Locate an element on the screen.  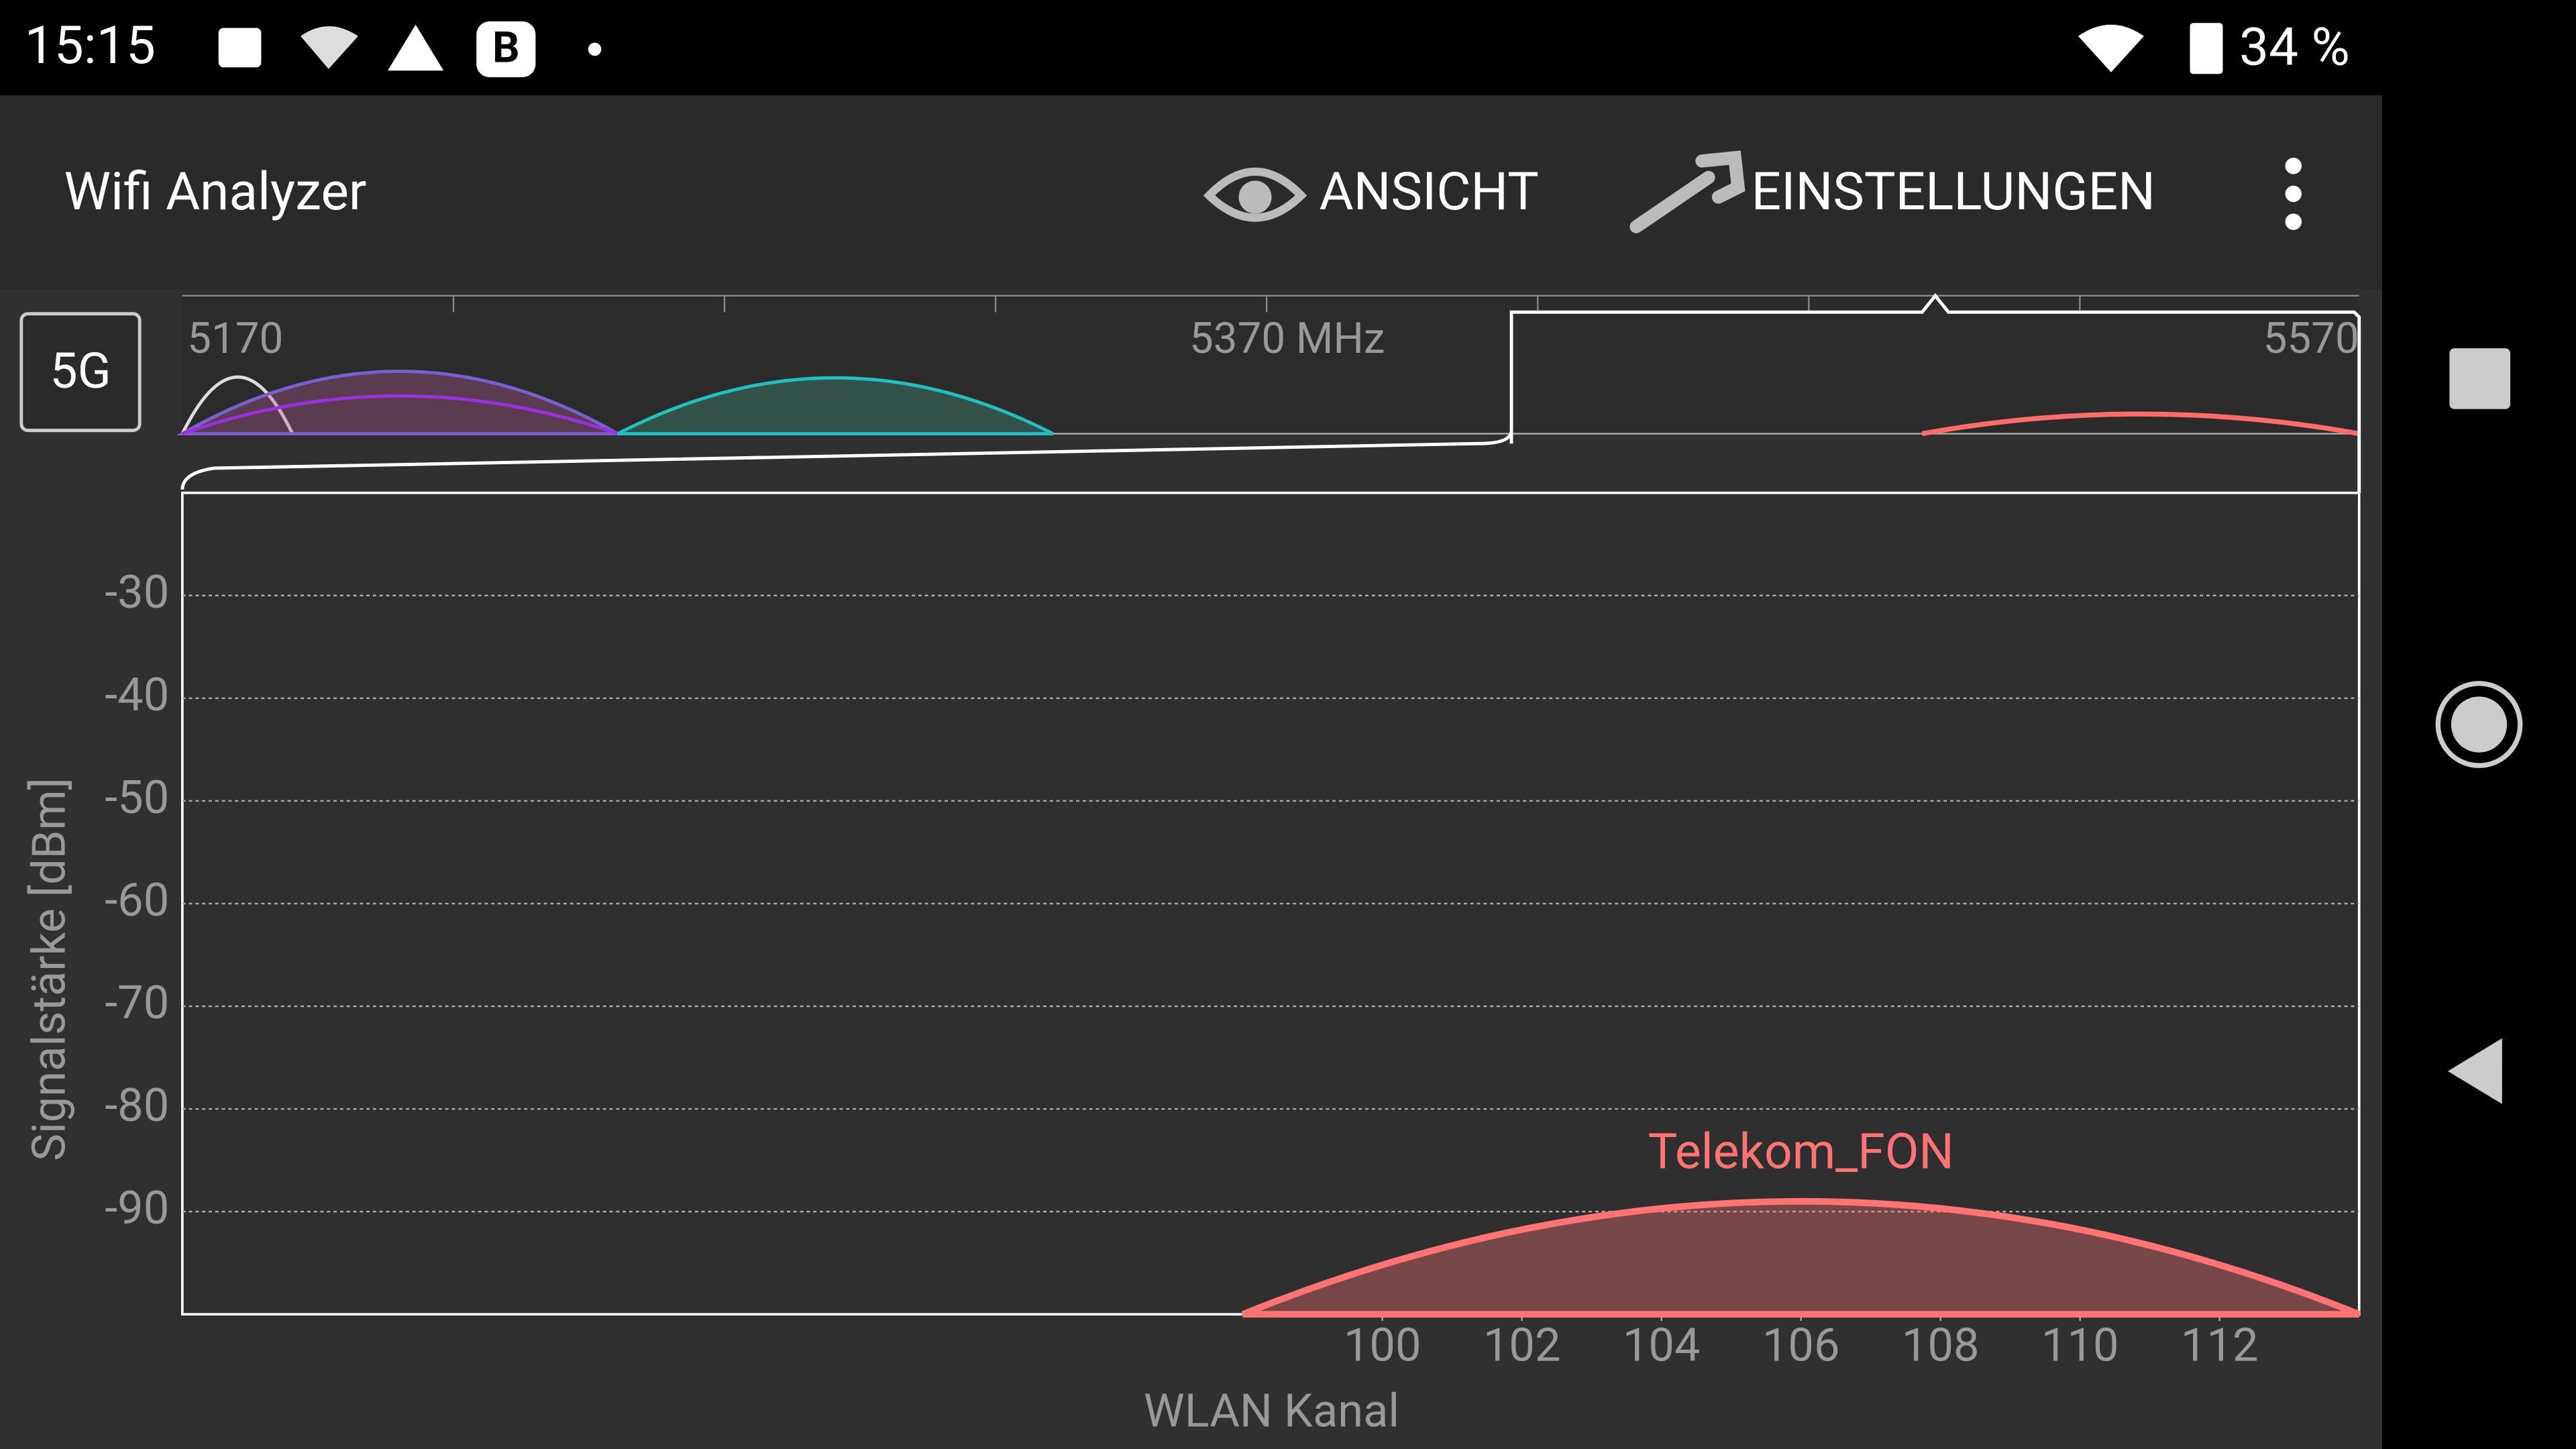
status-time: 15:15 is located at coordinates (90, 45).